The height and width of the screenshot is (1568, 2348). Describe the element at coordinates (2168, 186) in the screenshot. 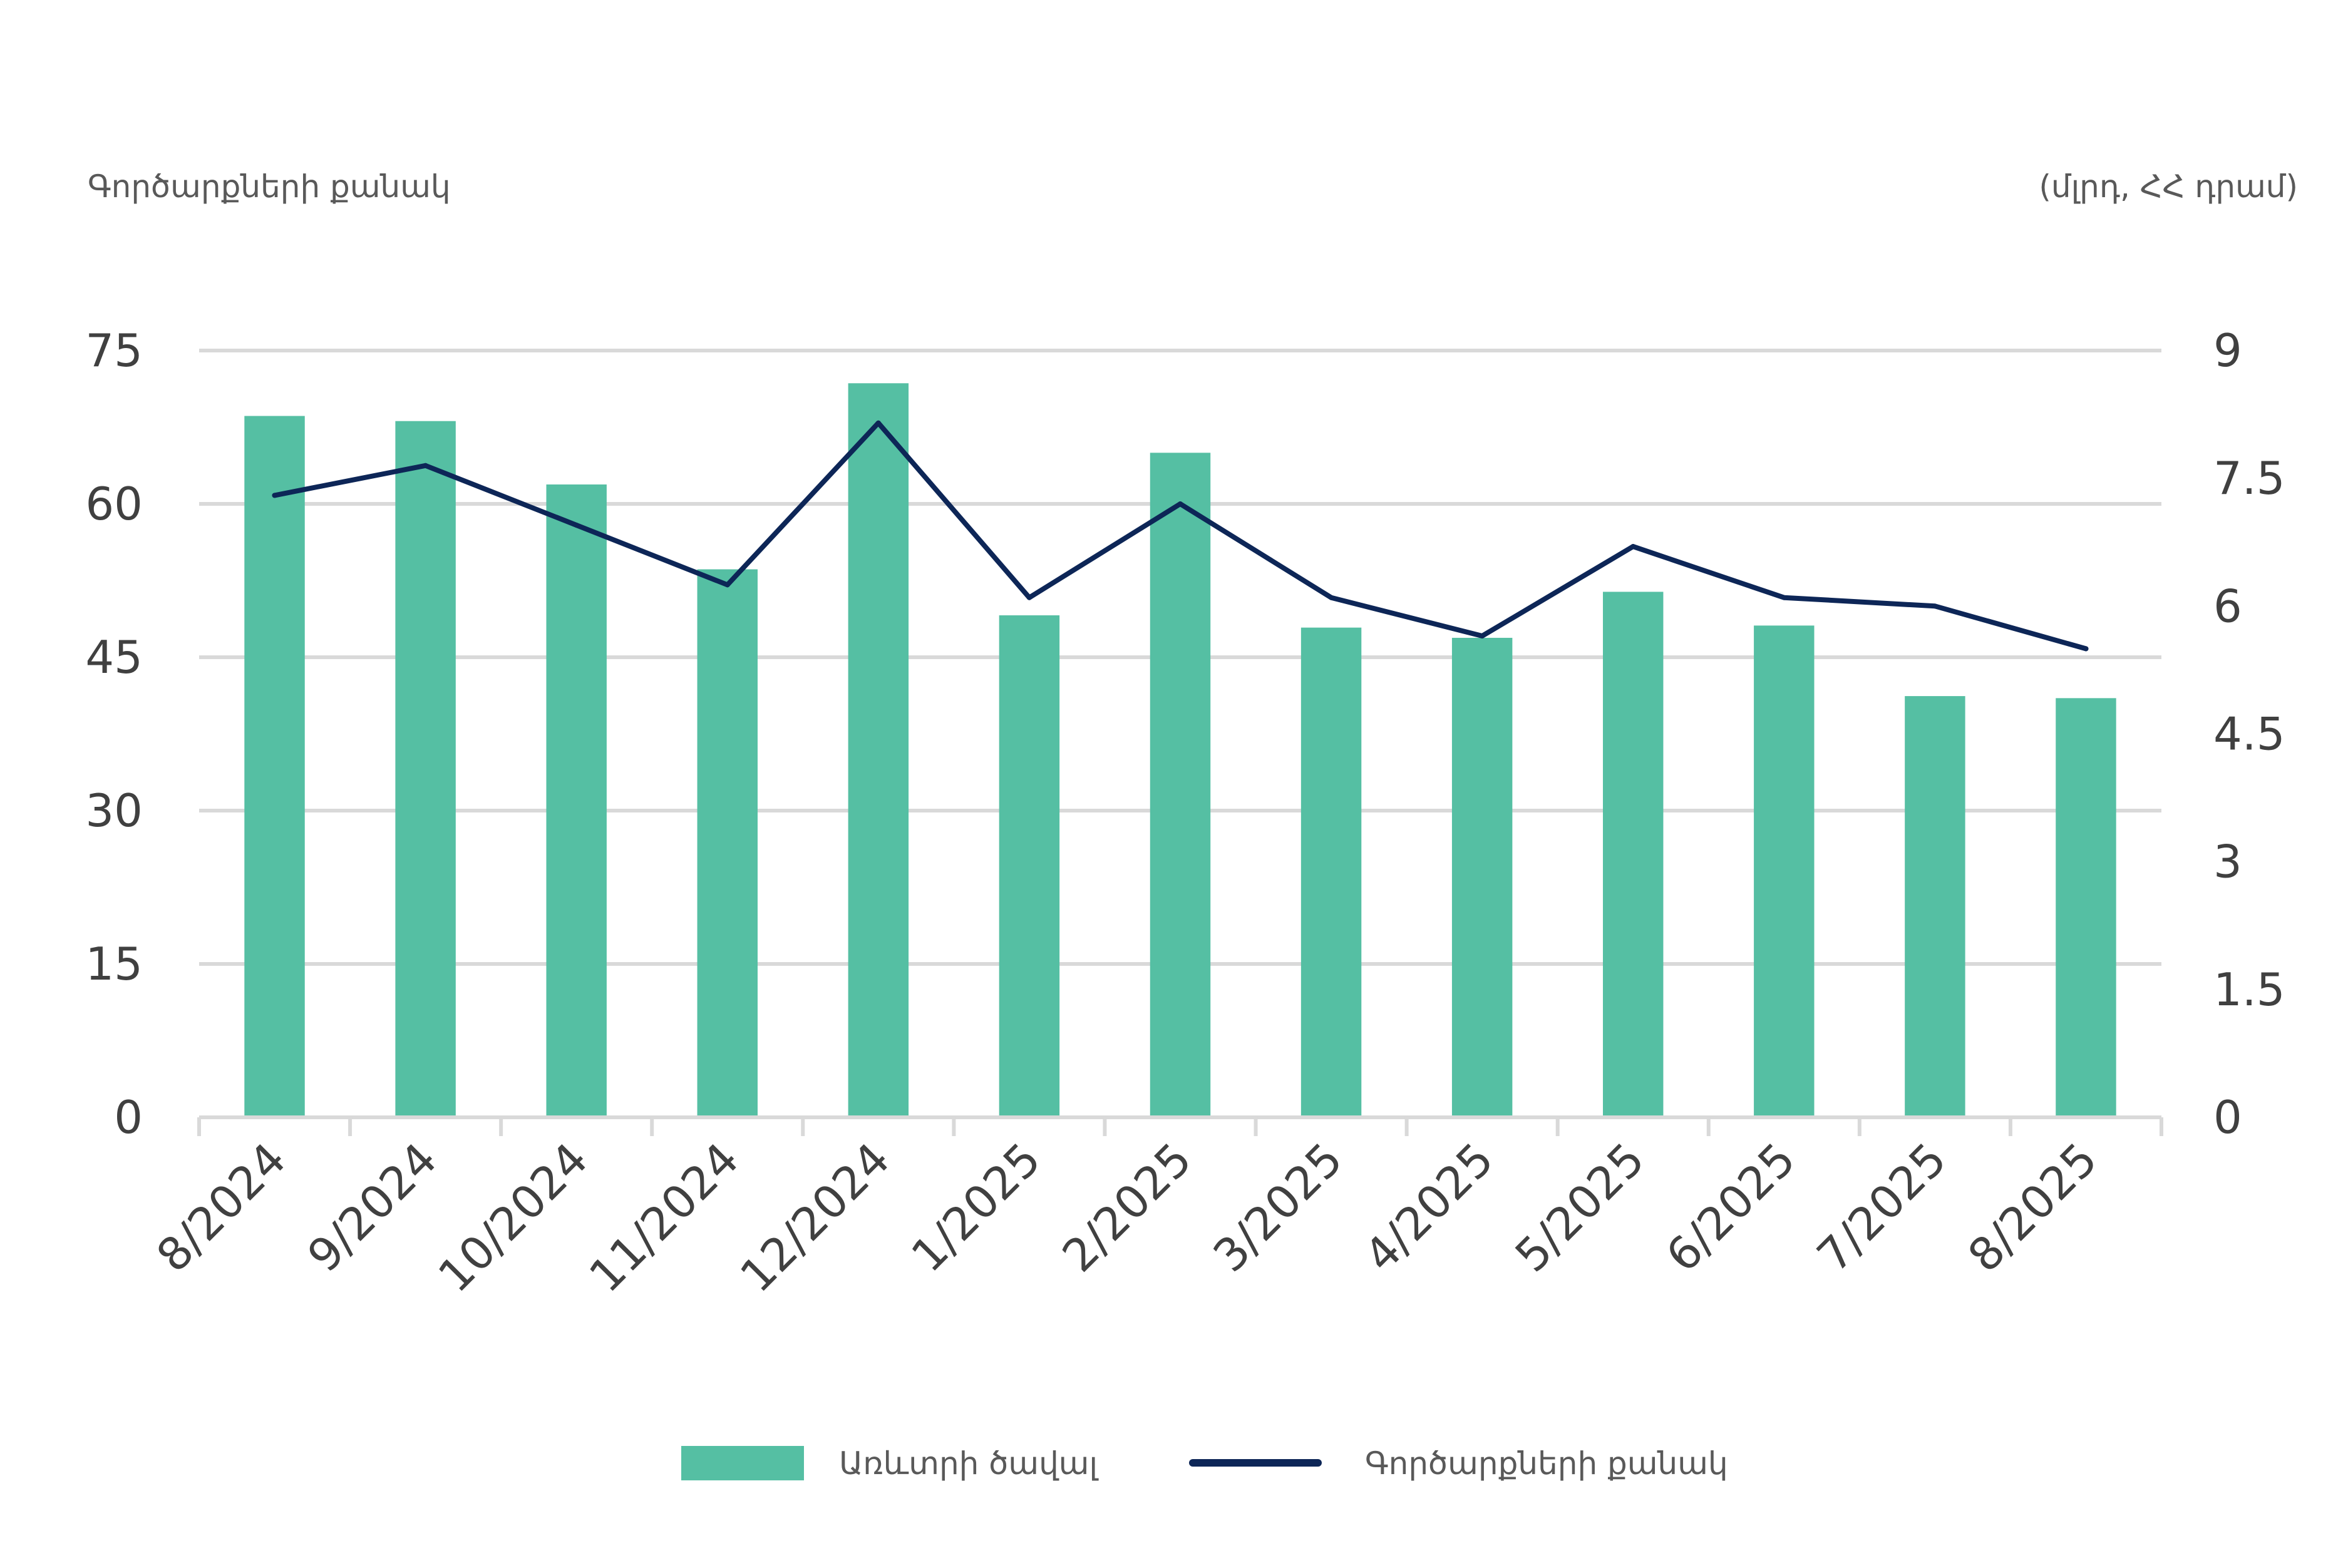

I see `right-axis-title: (մլրդ, ՀՀ դրամ)` at that location.